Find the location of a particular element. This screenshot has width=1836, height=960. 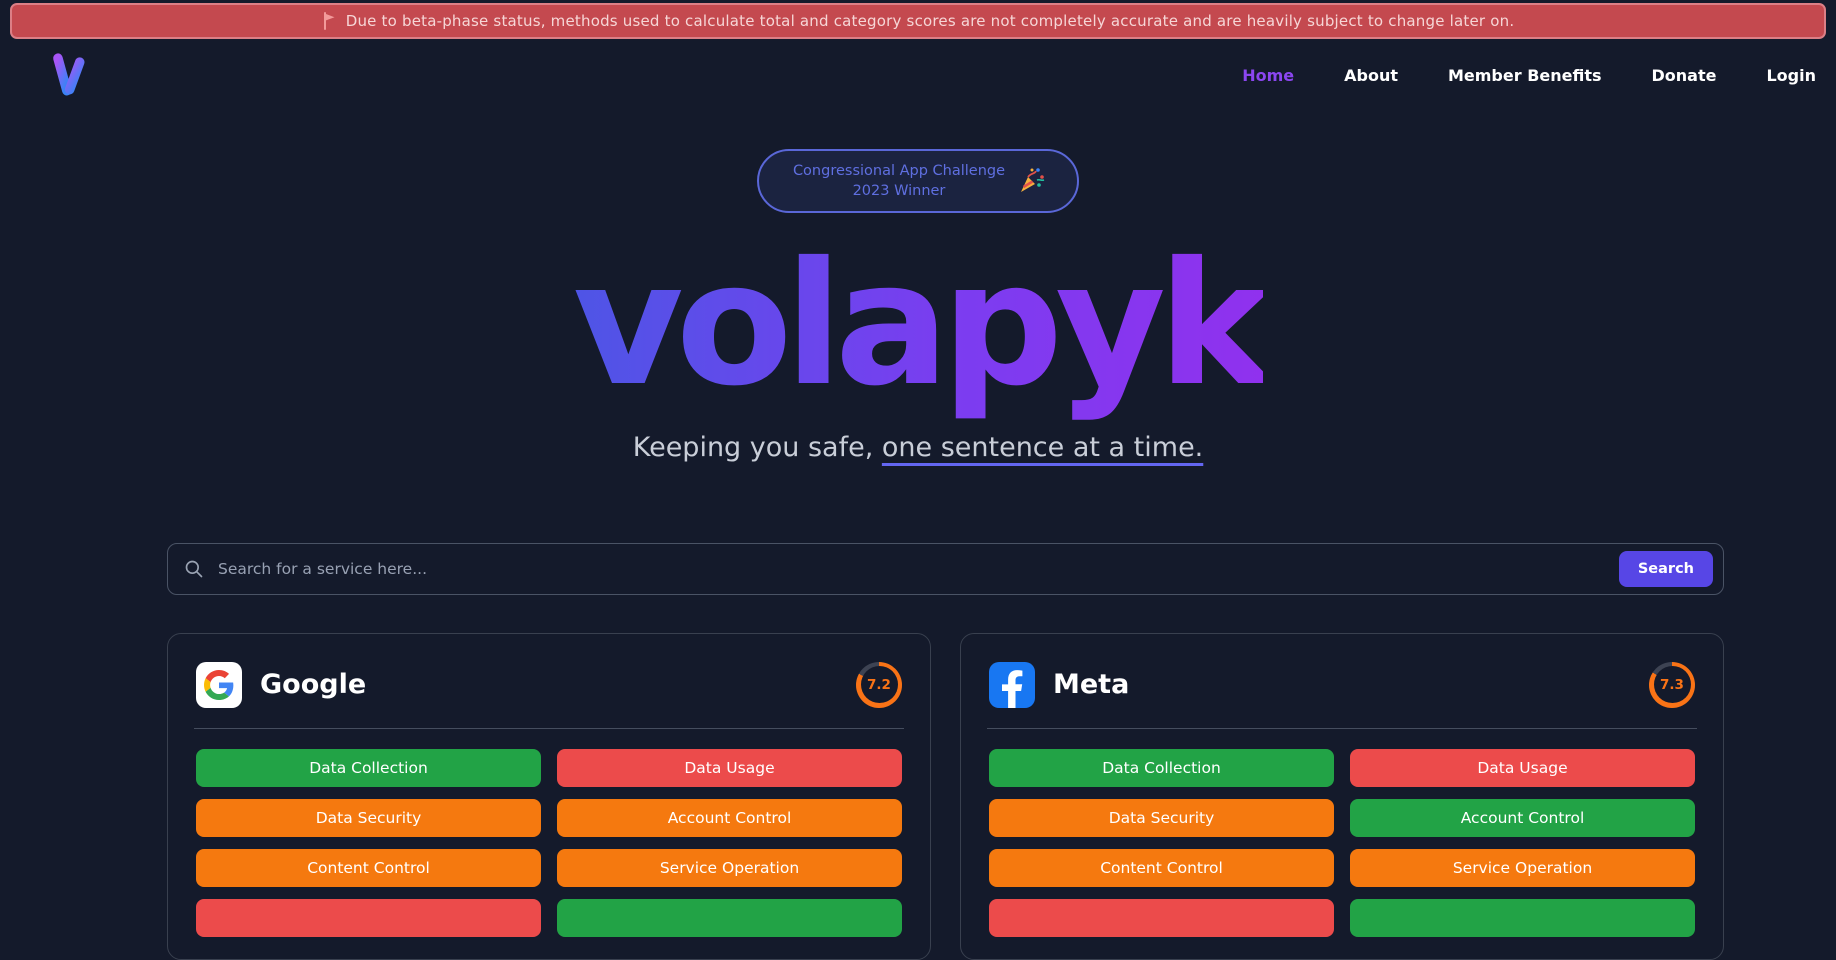

google-logo-icon is located at coordinates (219, 684).